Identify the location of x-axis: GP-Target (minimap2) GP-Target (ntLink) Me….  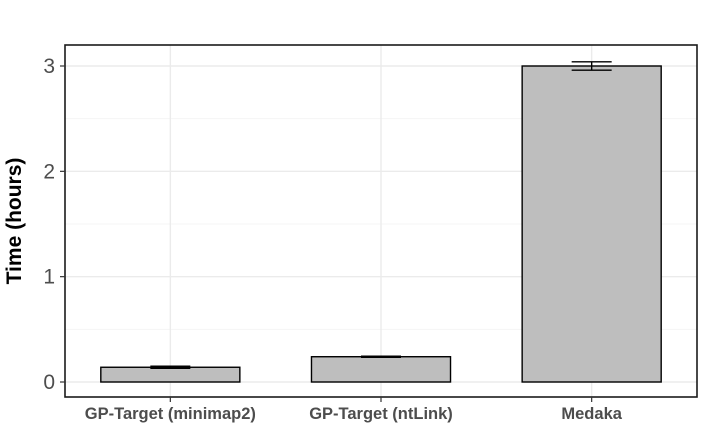
(354, 410).